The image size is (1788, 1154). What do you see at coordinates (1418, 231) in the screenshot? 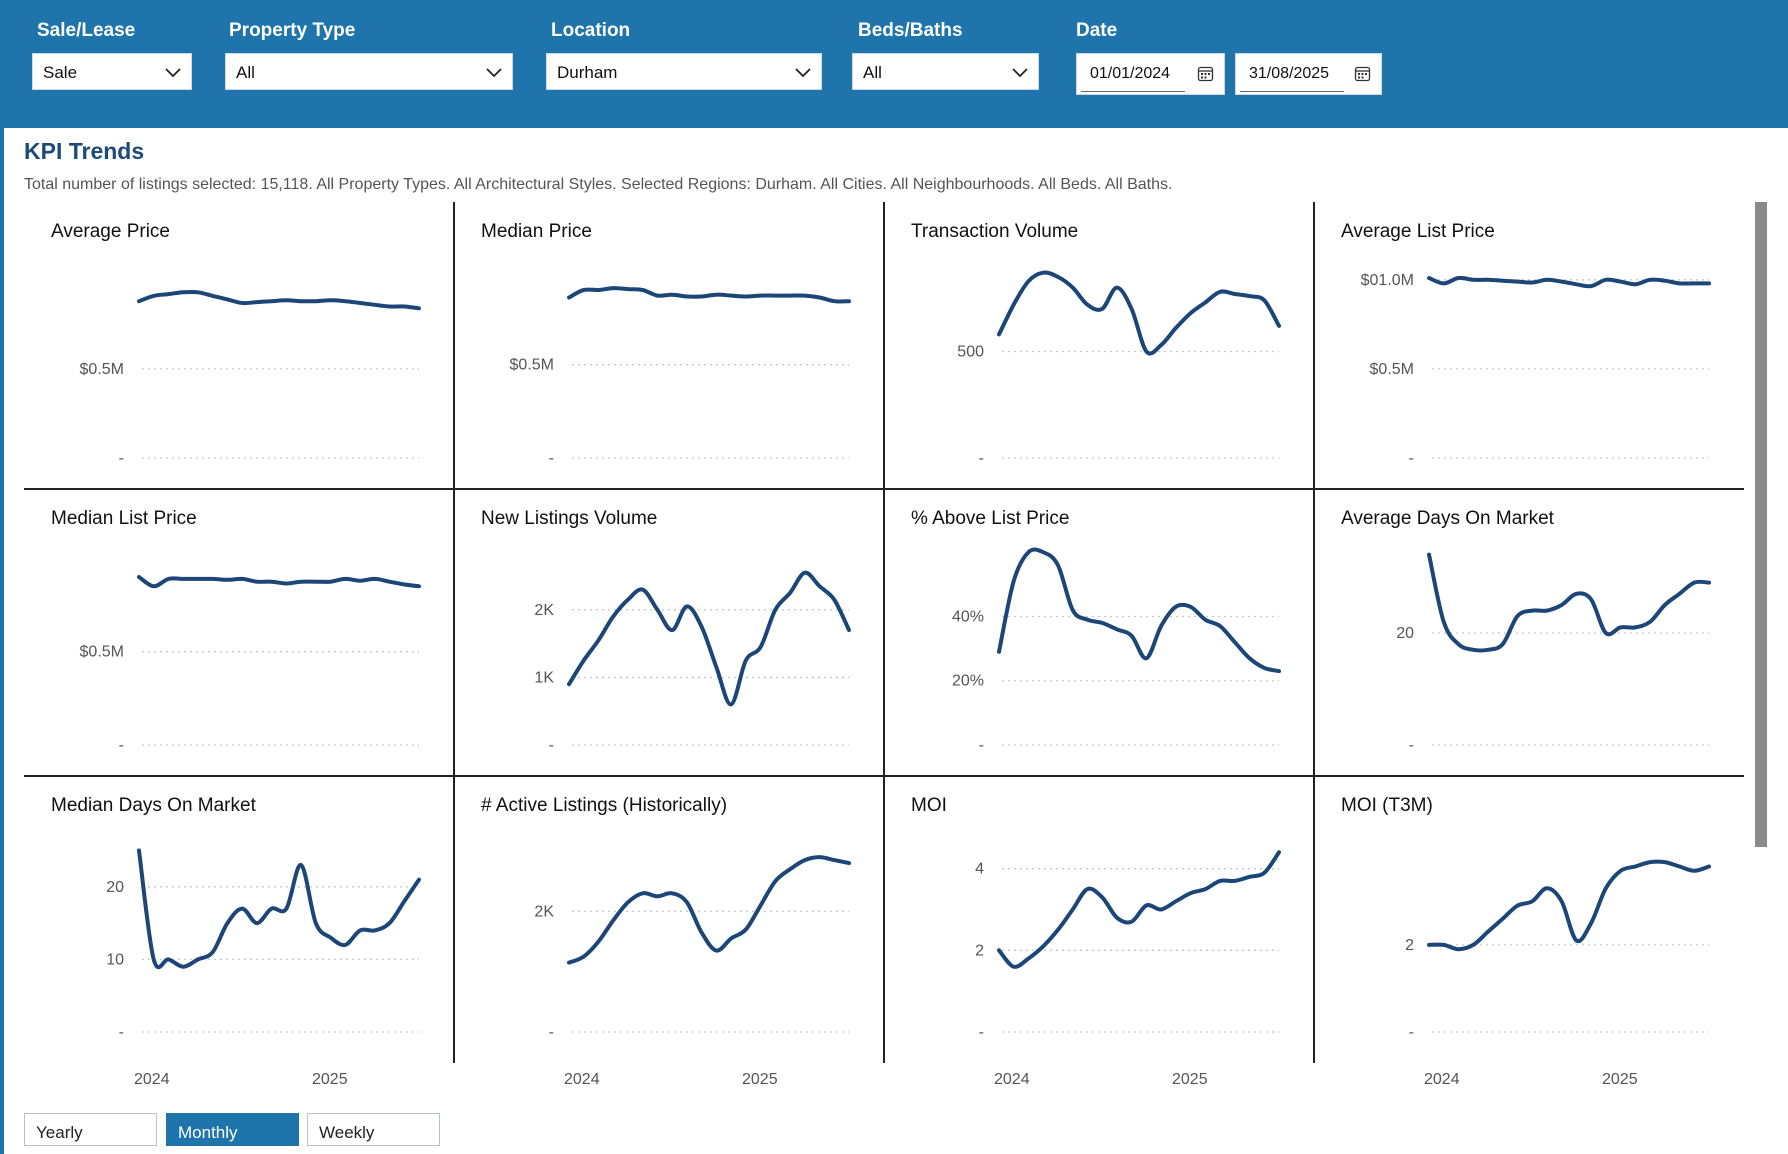
I see `chart-title: Average List Price` at bounding box center [1418, 231].